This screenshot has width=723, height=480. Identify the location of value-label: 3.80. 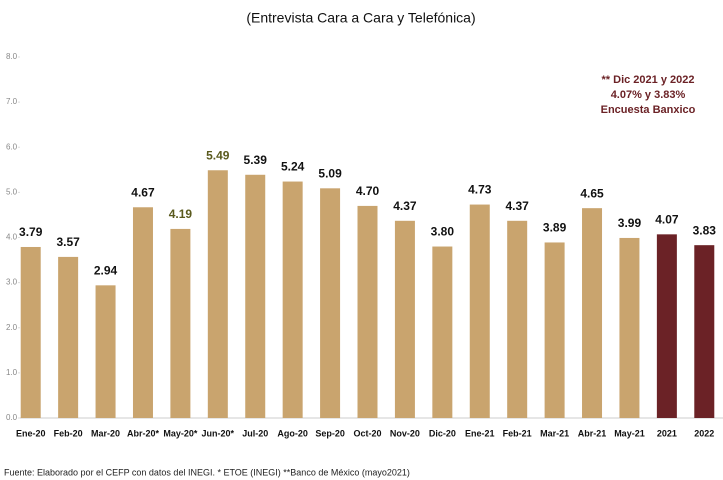
(443, 232).